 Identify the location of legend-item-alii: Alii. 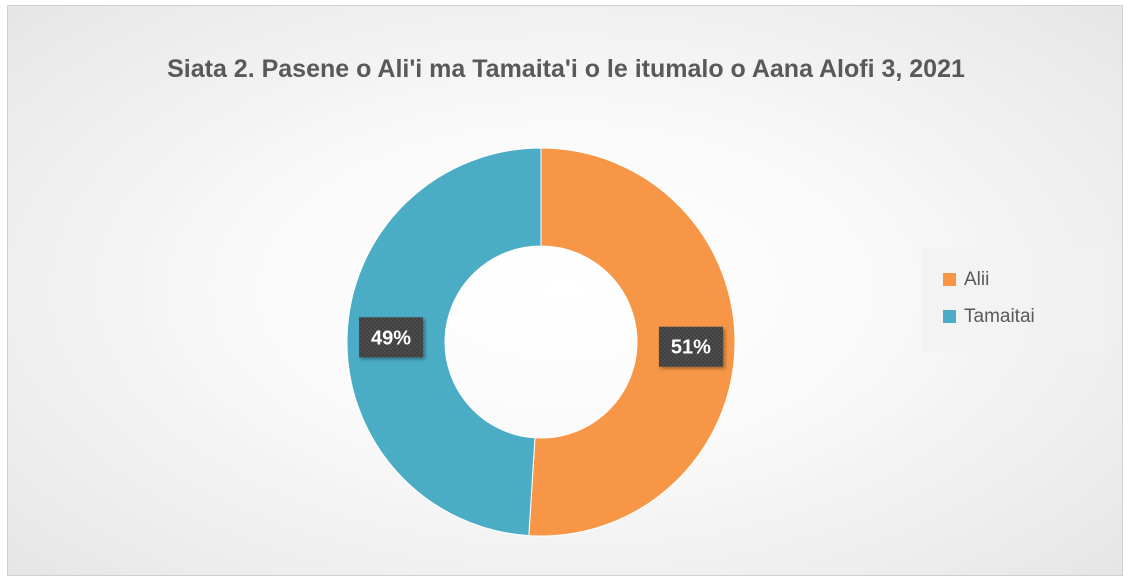
(1023, 279).